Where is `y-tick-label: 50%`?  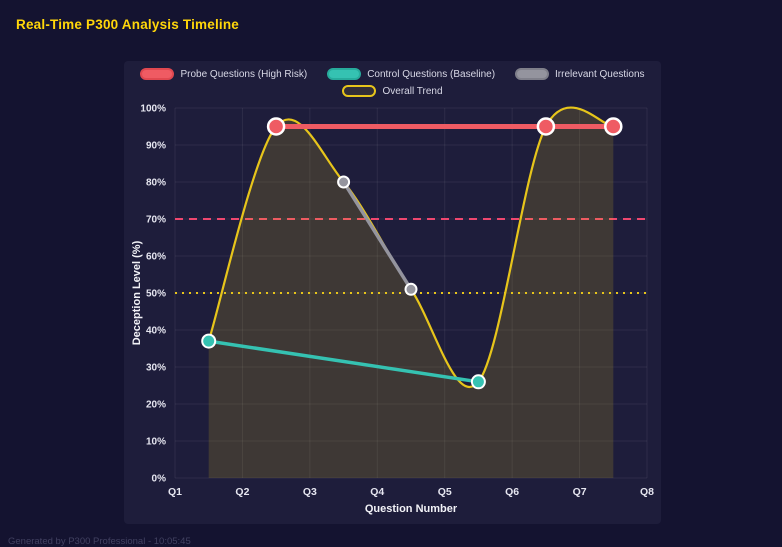
y-tick-label: 50% is located at coordinates (156, 294).